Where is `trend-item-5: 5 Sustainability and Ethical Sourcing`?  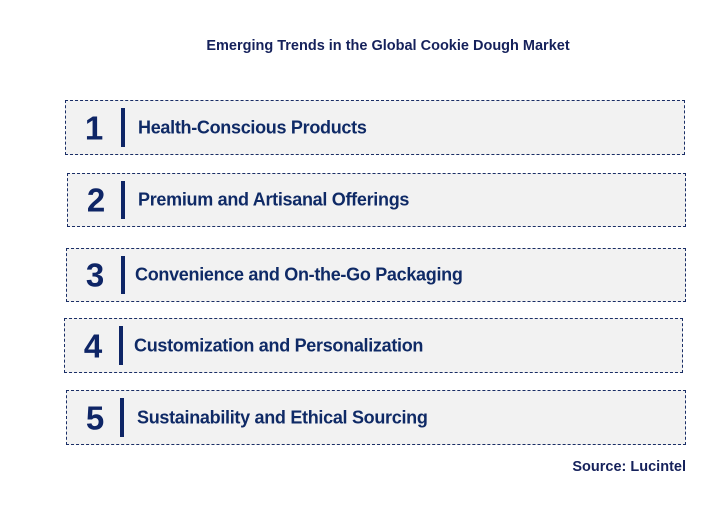
trend-item-5: 5 Sustainability and Ethical Sourcing is located at coordinates (376, 417).